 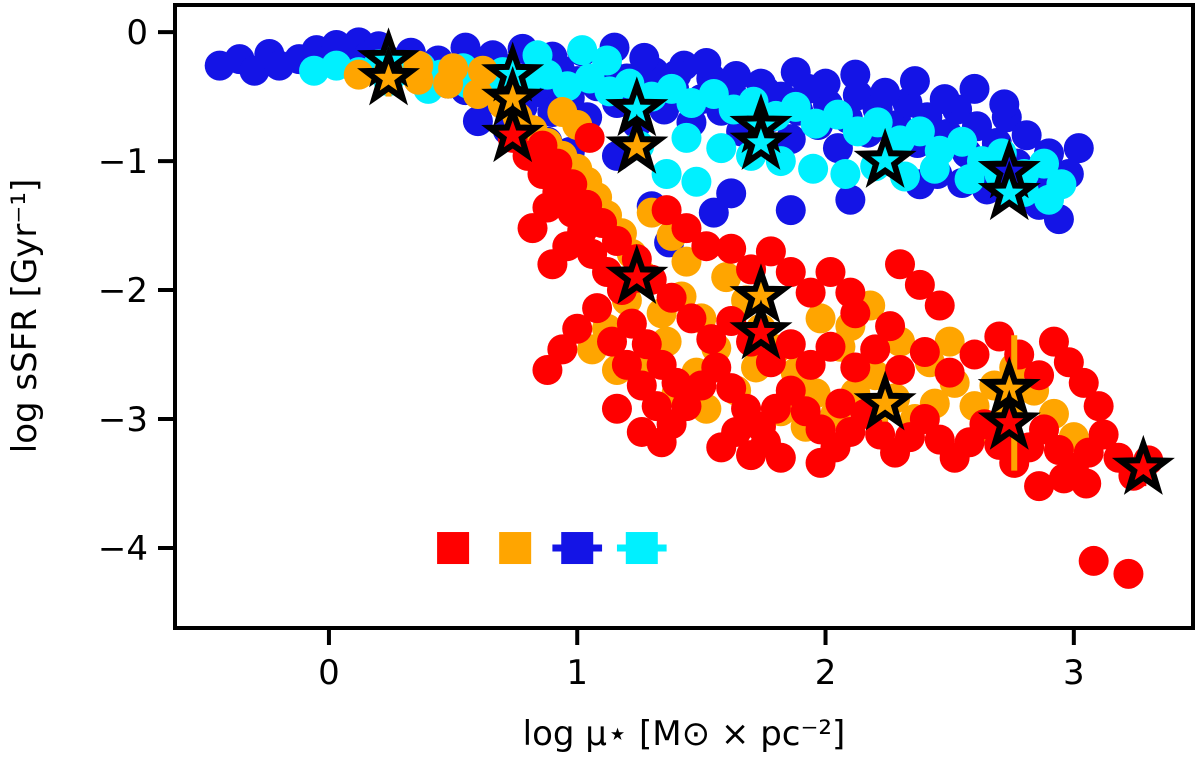 I want to click on y-axis-ticks, so click(x=166, y=290).